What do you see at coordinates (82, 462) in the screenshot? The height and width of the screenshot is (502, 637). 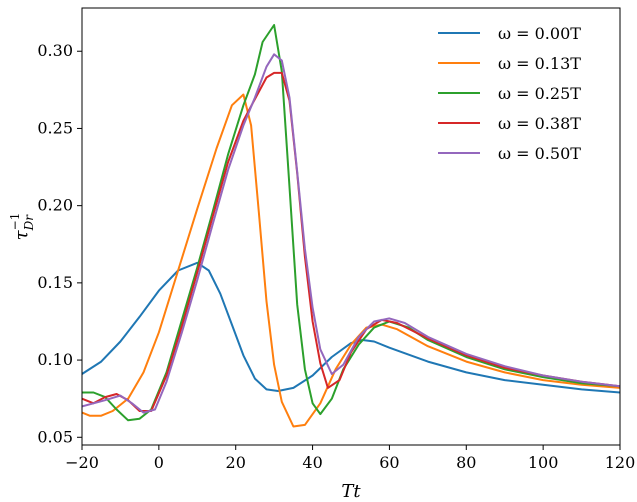 I see `x-tick-label: −20` at bounding box center [82, 462].